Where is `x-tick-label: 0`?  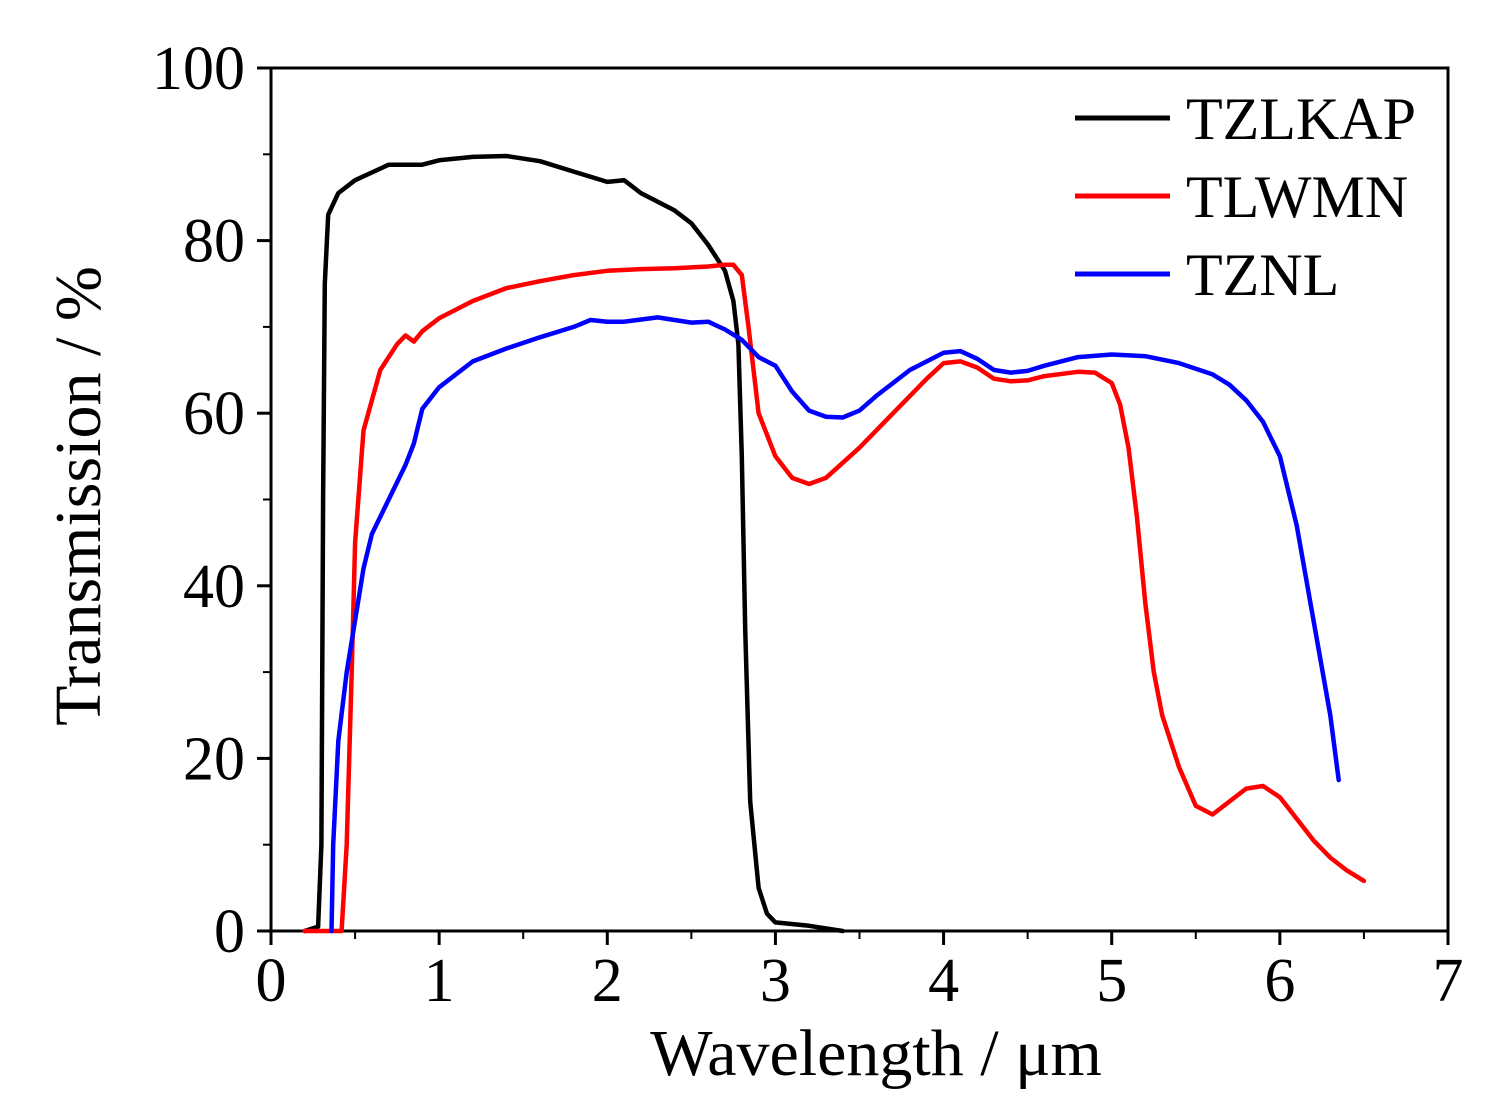
x-tick-label: 0 is located at coordinates (271, 981).